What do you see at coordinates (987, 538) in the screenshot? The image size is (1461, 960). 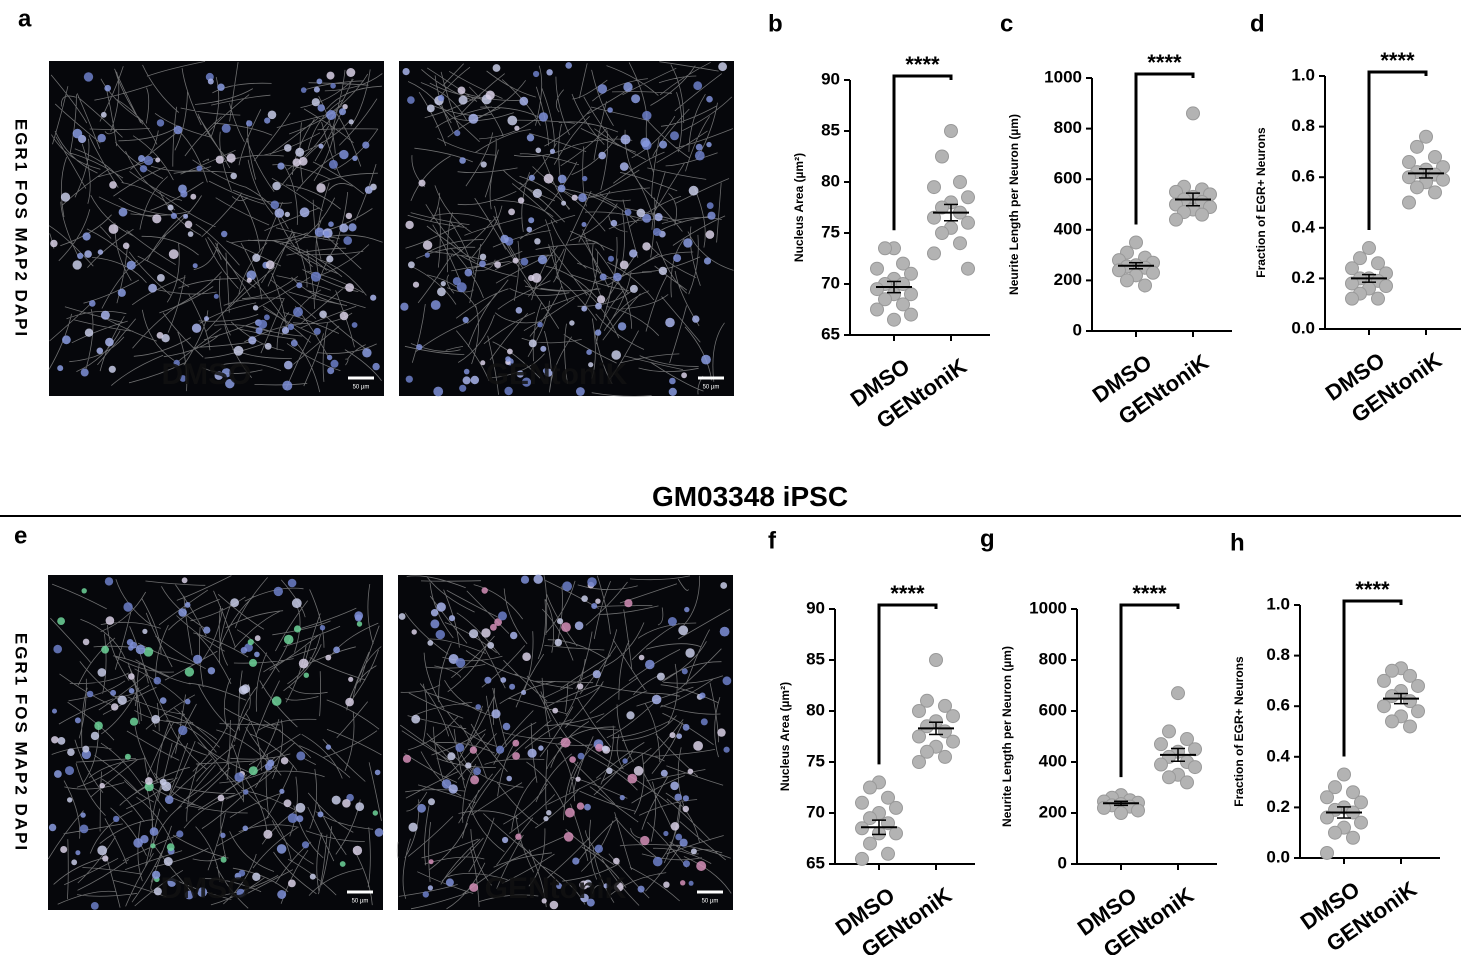 I see `panel-label: g` at bounding box center [987, 538].